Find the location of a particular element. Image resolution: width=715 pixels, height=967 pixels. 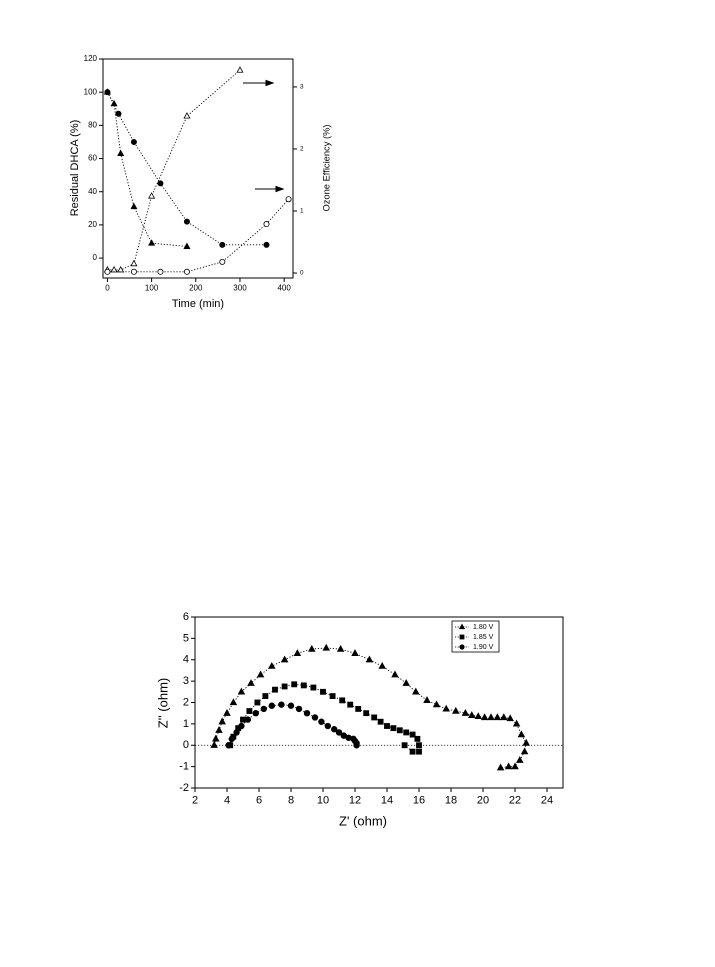

y-tick-label: 20 is located at coordinates (92, 224).